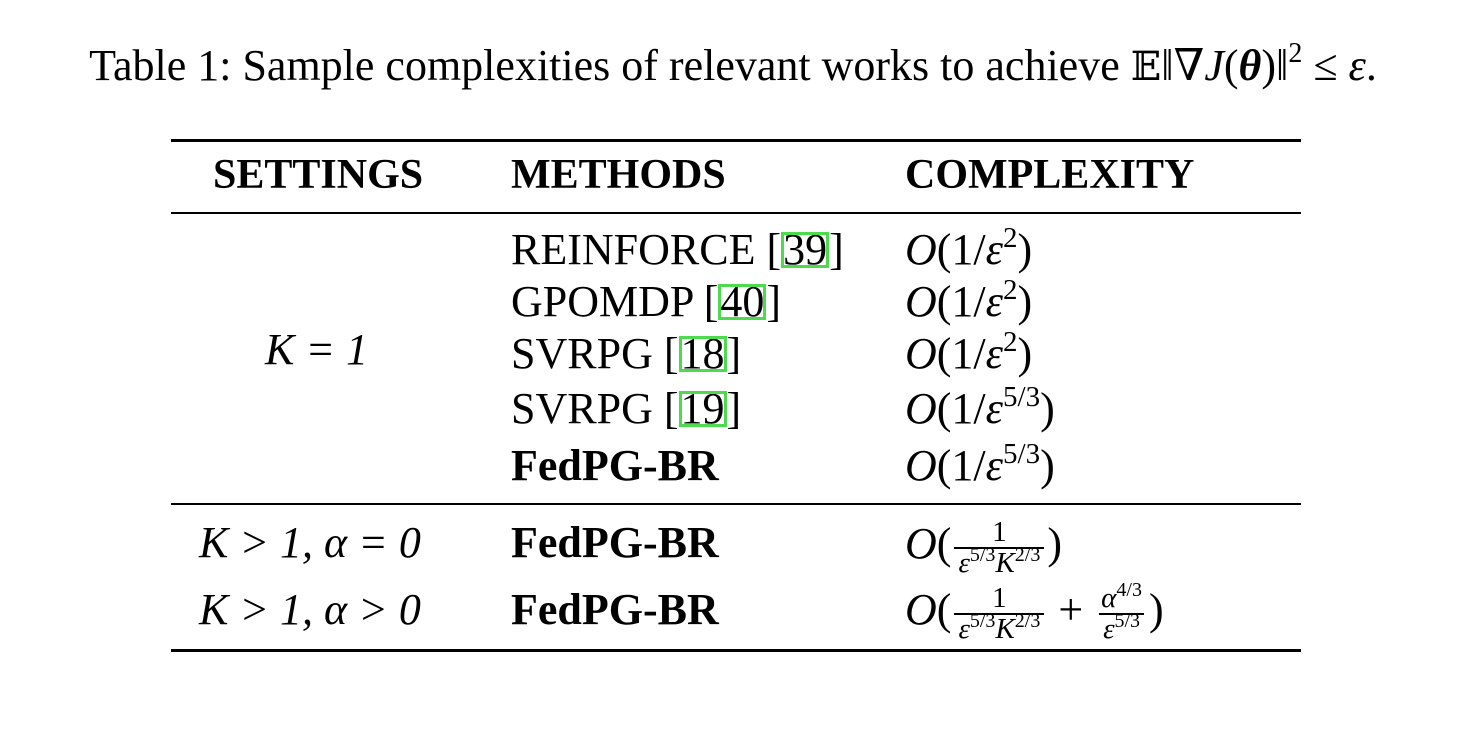 This screenshot has height=732, width=1466. What do you see at coordinates (983, 547) in the screenshot?
I see `complexity-value: O(1 ε5/3K2/3)` at bounding box center [983, 547].